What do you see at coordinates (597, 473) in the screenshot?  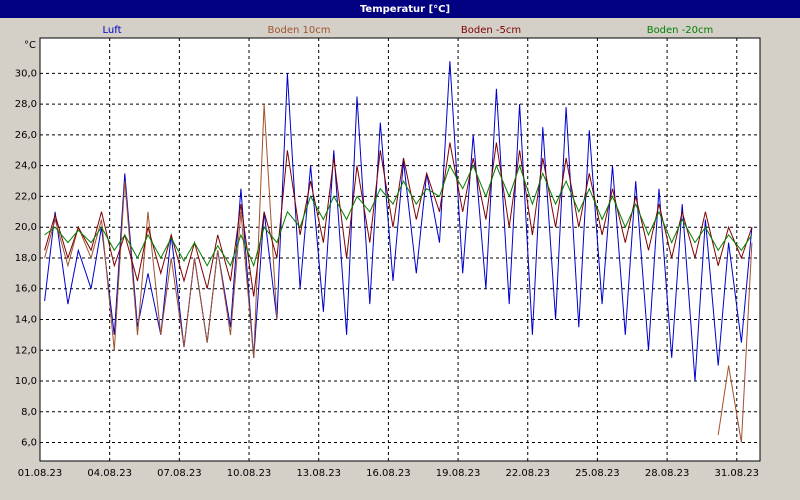 I see `x-tick-label: 25.08.23` at bounding box center [597, 473].